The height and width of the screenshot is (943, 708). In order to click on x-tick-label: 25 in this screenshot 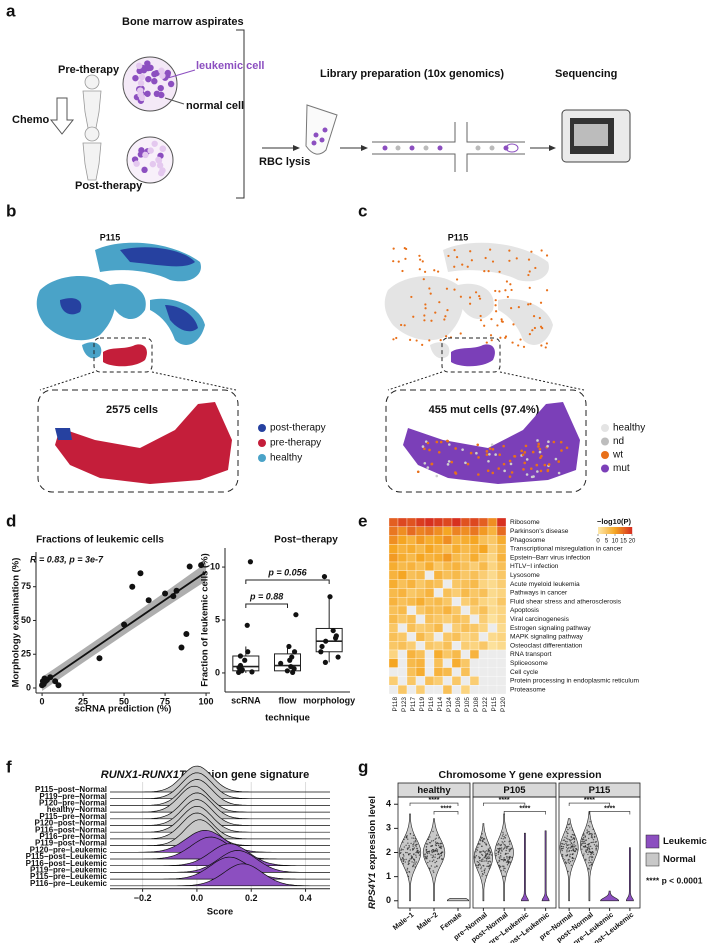, I will do `click(83, 701)`.